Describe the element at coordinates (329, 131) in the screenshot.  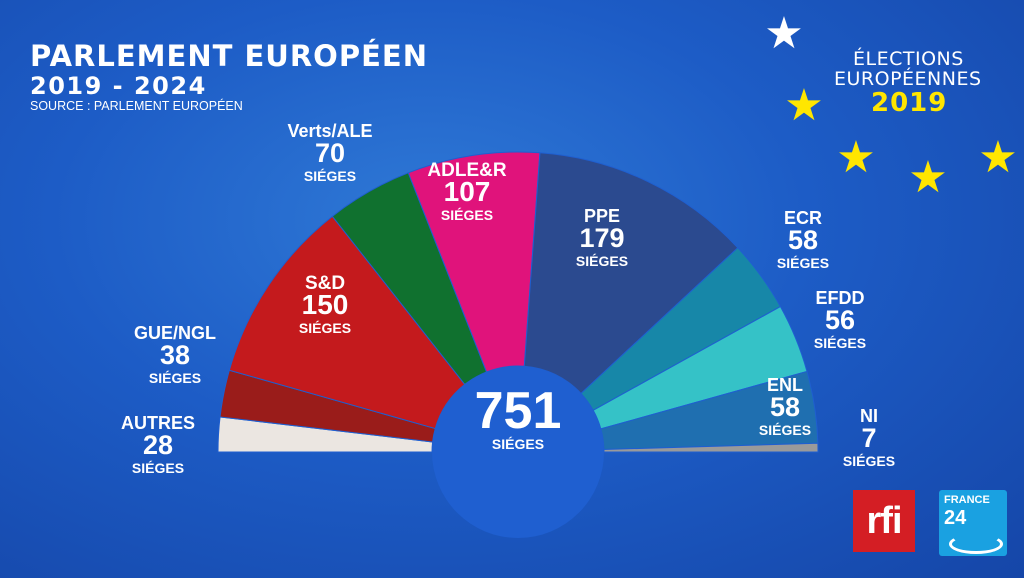
I see `label-verts-ale-name: Verts/ALE` at that location.